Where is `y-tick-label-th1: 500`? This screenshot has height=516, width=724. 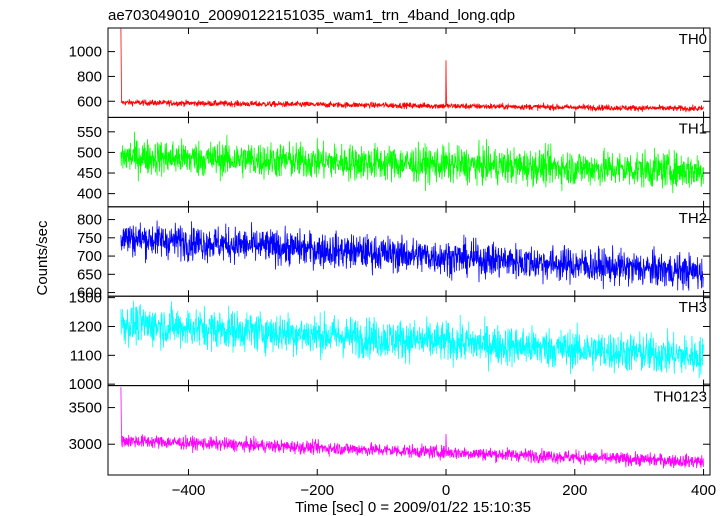
y-tick-label-th1: 500 is located at coordinates (89, 152).